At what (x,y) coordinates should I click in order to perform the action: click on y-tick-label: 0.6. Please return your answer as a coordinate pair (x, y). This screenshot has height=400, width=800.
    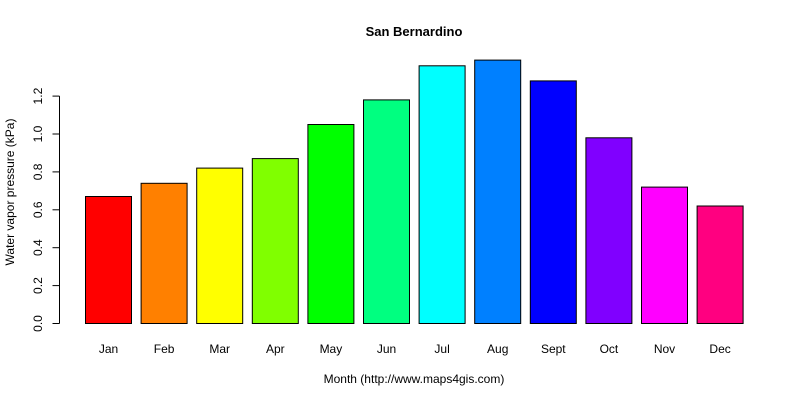
    Looking at the image, I should click on (38, 209).